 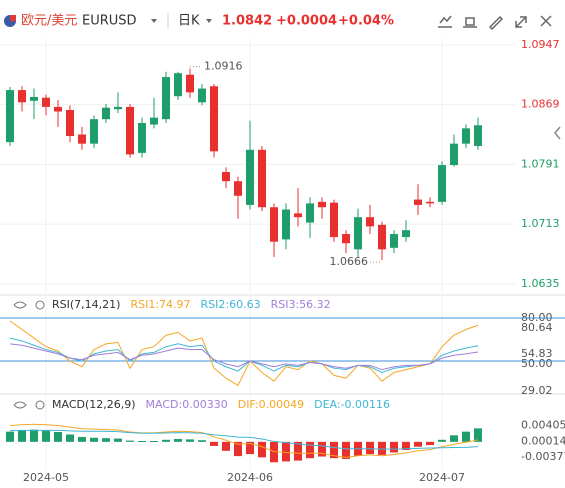 What do you see at coordinates (521, 22) in the screenshot?
I see `expand-button` at bounding box center [521, 22].